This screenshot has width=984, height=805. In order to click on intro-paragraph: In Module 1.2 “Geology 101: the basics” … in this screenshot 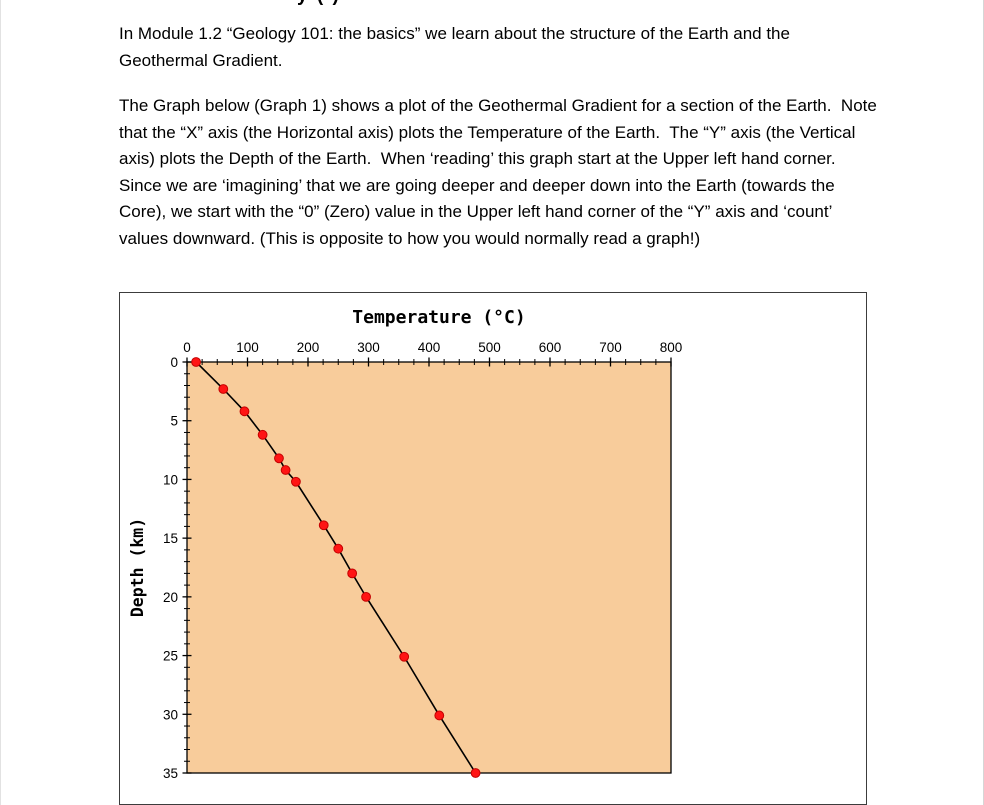, I will do `click(457, 47)`.